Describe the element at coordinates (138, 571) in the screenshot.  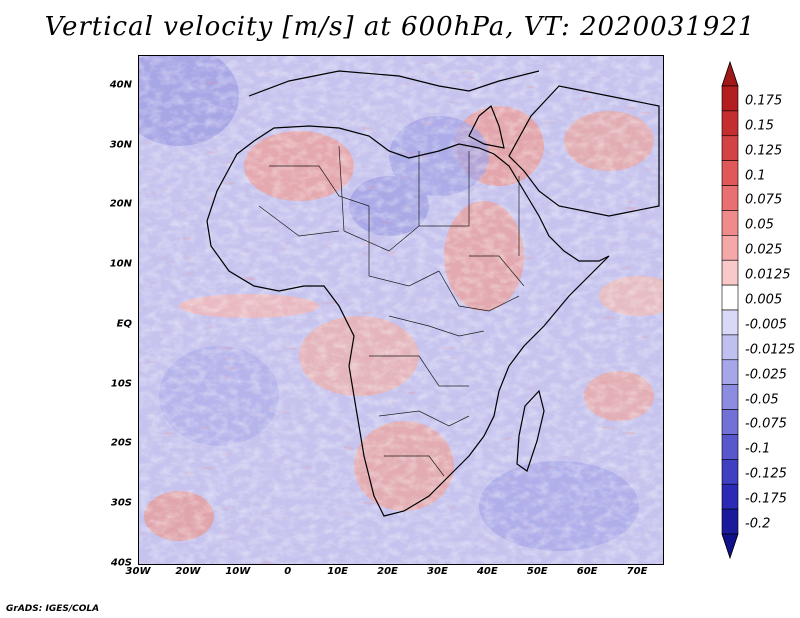
I see `lon-tick-label: 30W` at that location.